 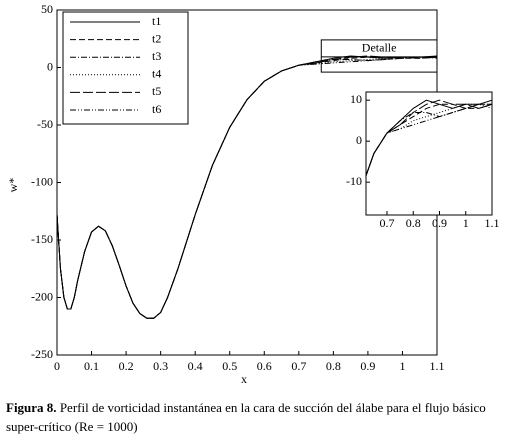 I want to click on x-tick-label: 0.5, so click(x=229, y=366).